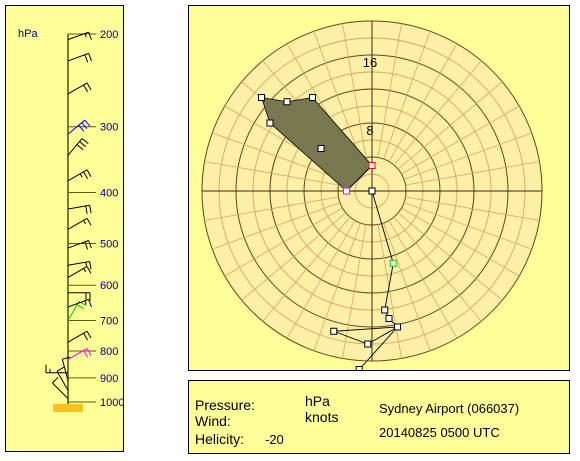 This screenshot has height=461, width=580. What do you see at coordinates (109, 286) in the screenshot?
I see `pressure-tick-label: 600` at bounding box center [109, 286].